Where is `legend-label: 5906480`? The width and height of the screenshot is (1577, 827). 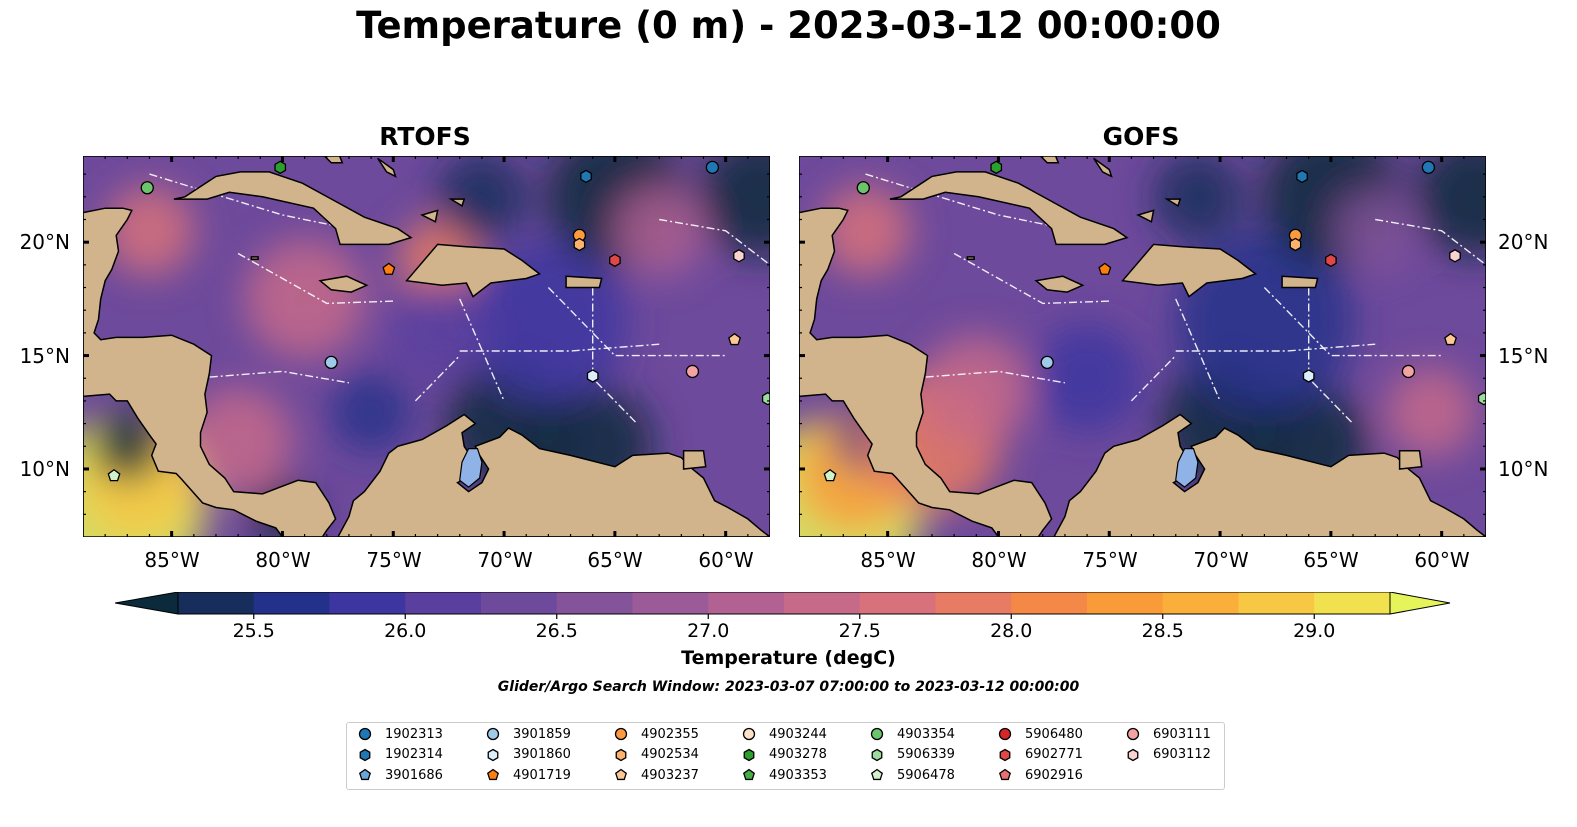
legend-label: 5906480 is located at coordinates (1054, 734).